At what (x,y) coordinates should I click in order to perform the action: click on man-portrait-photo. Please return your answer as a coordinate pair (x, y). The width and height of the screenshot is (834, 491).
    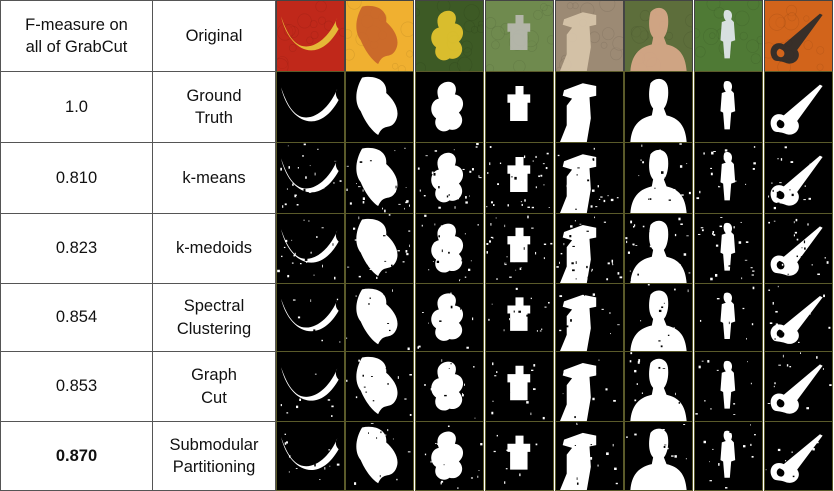
    Looking at the image, I should click on (658, 36).